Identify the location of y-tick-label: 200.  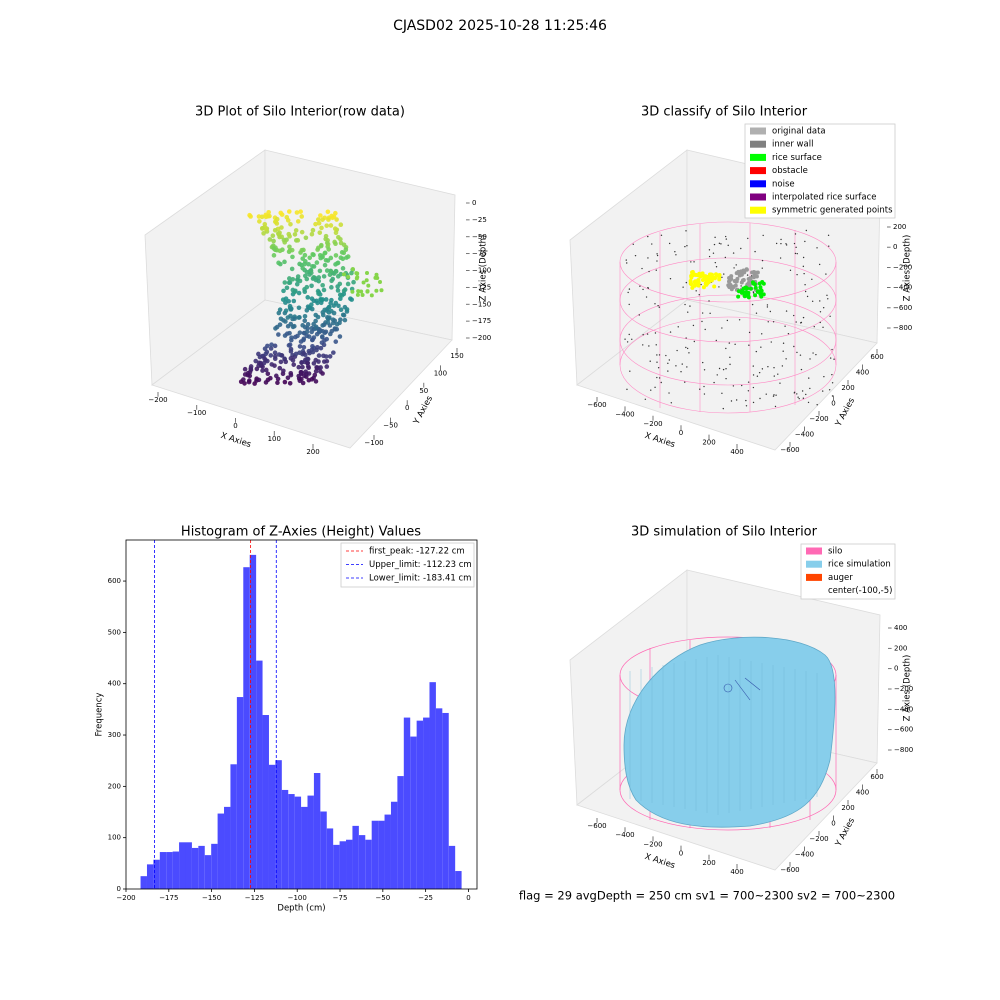
(847, 388).